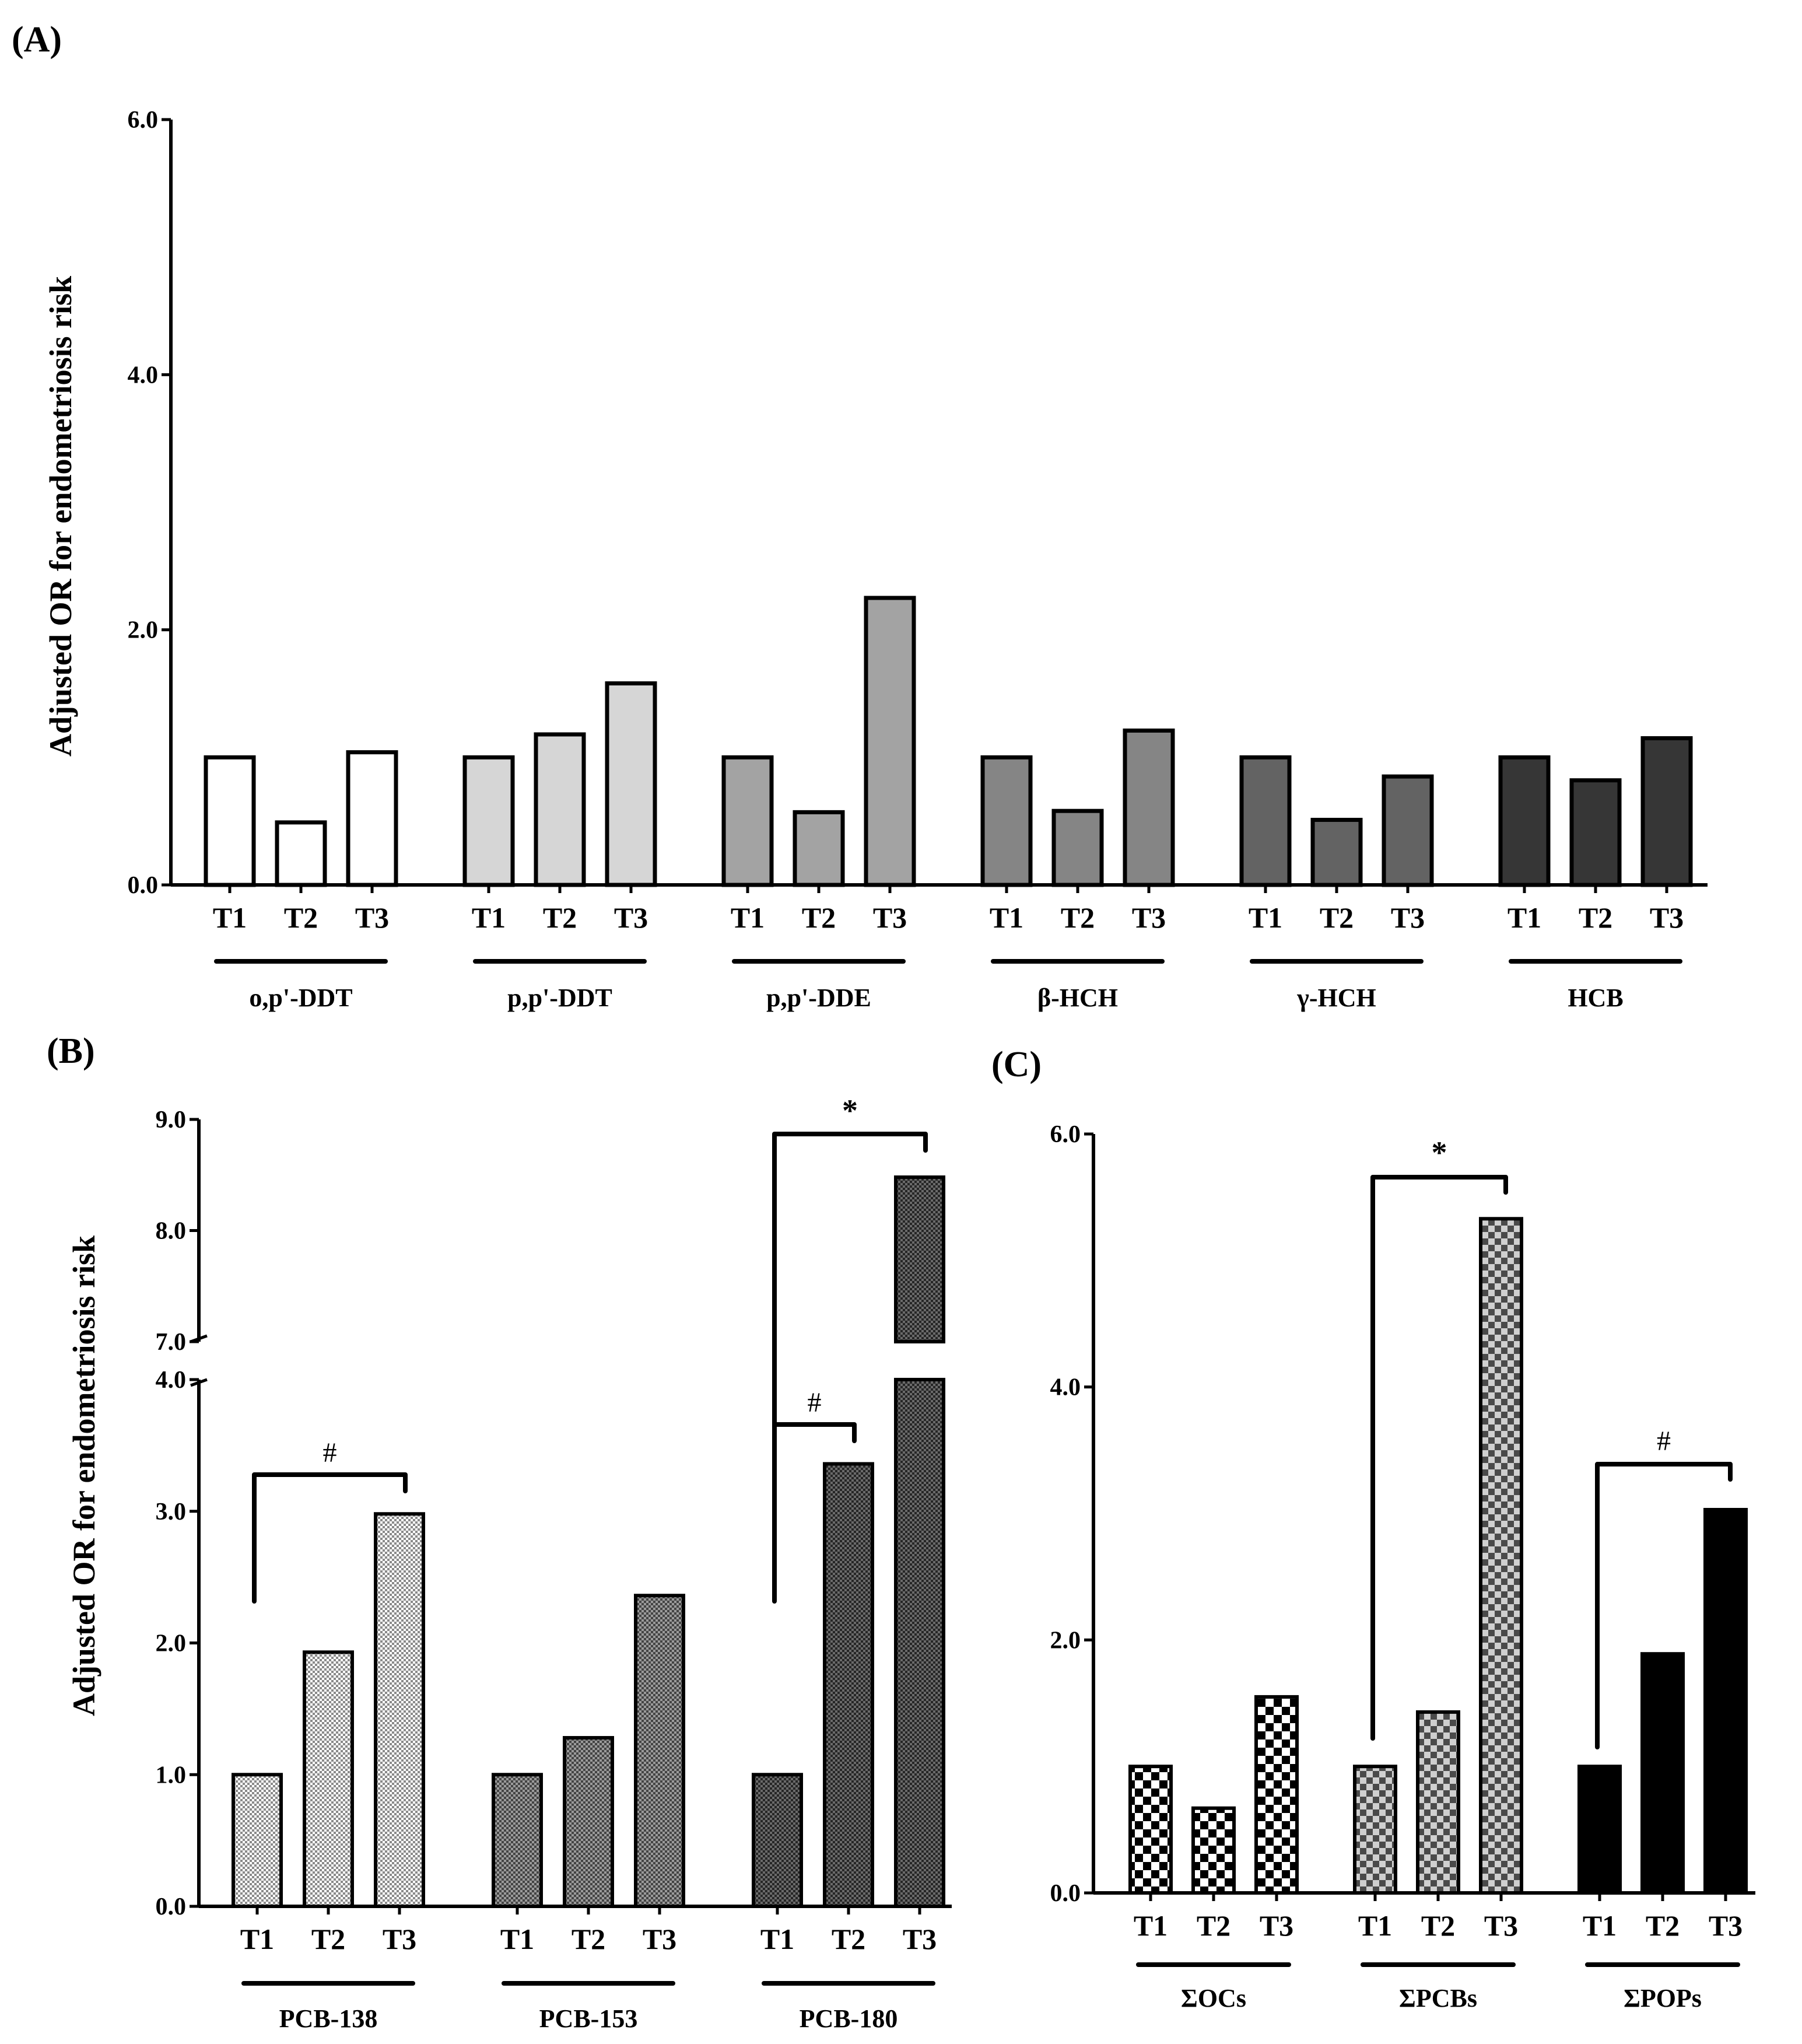  Describe the element at coordinates (1065, 1387) in the screenshot. I see `panel-c-y-tick-label: 4.0` at that location.